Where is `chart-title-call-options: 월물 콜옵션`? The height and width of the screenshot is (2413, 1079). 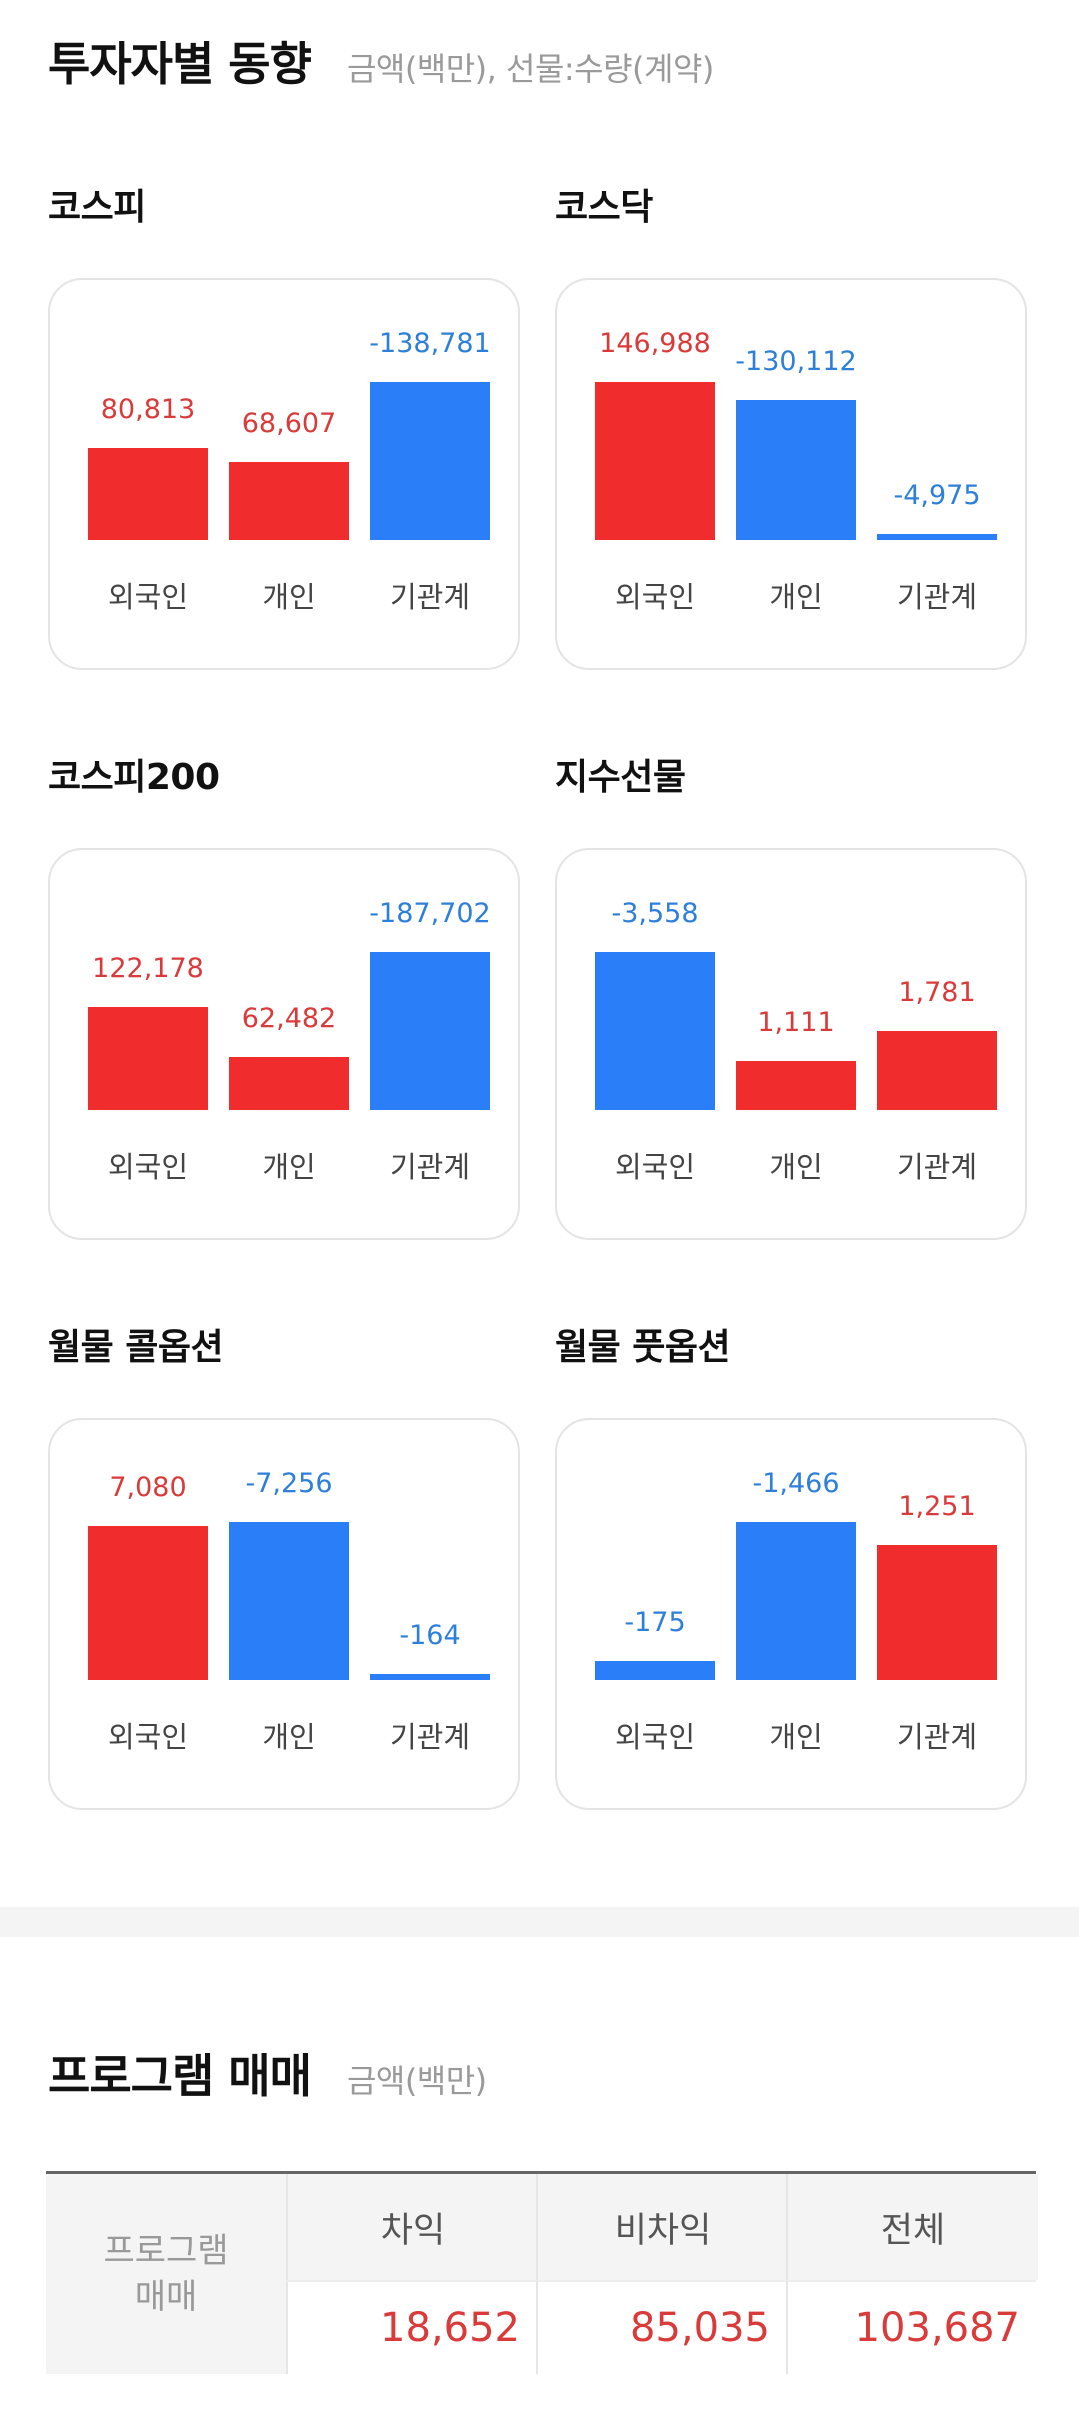 chart-title-call-options: 월물 콜옵션 is located at coordinates (136, 1347).